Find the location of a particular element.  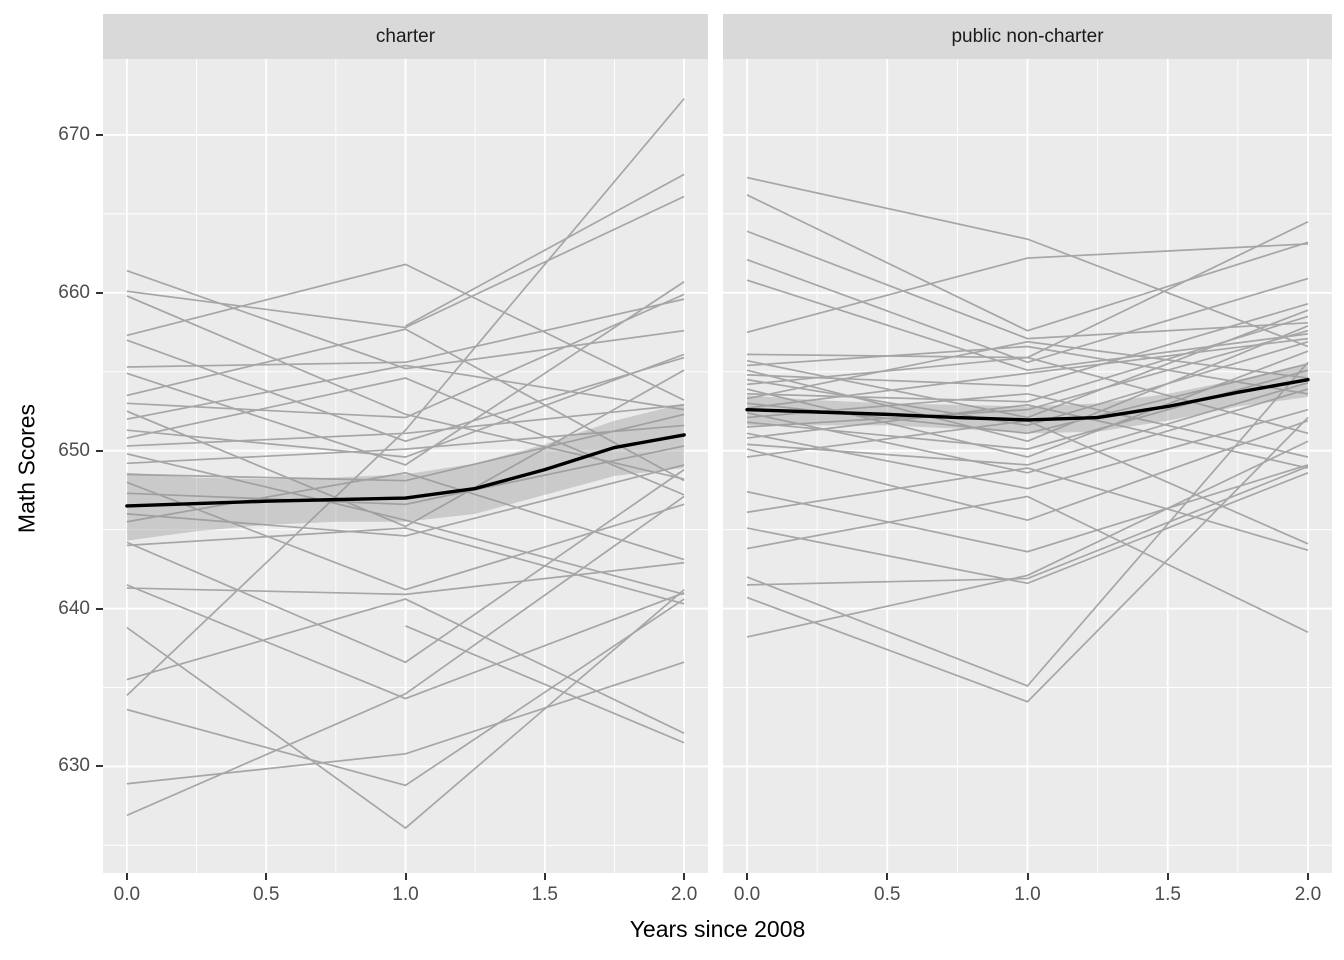

y-tick-label: 660 is located at coordinates (74, 292).